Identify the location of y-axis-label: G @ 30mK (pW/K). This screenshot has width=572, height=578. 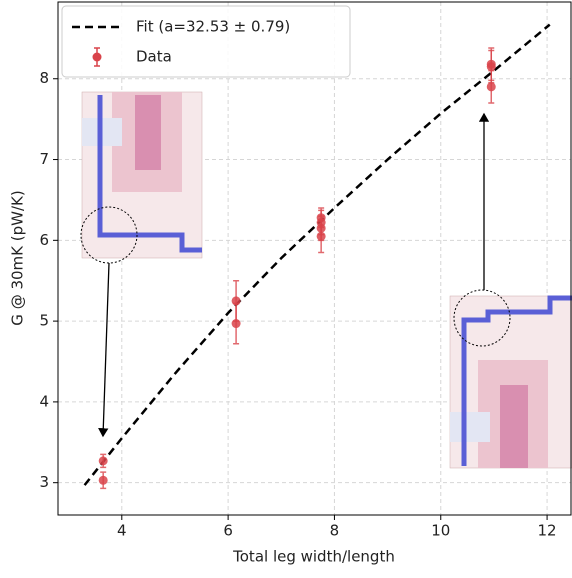
(18, 257).